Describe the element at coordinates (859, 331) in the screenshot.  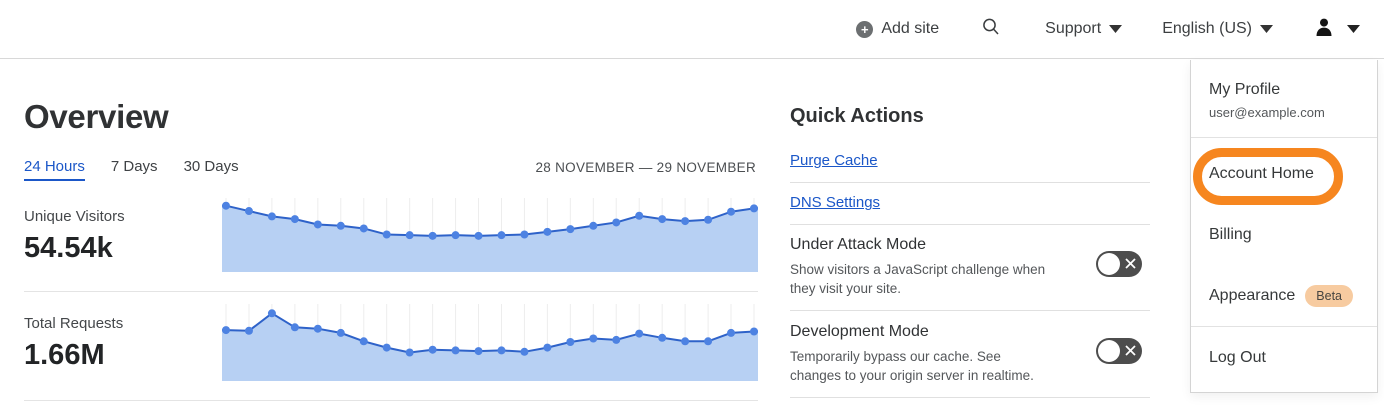
I see `development-mode-title: Development Mode` at that location.